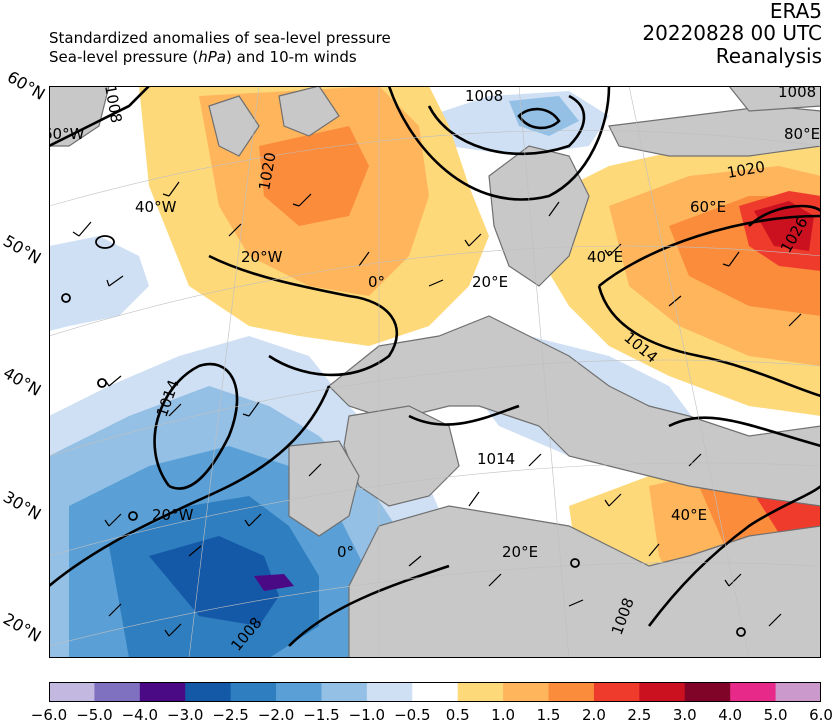  I want to click on colorbar-tick-label: 2.5, so click(639, 715).